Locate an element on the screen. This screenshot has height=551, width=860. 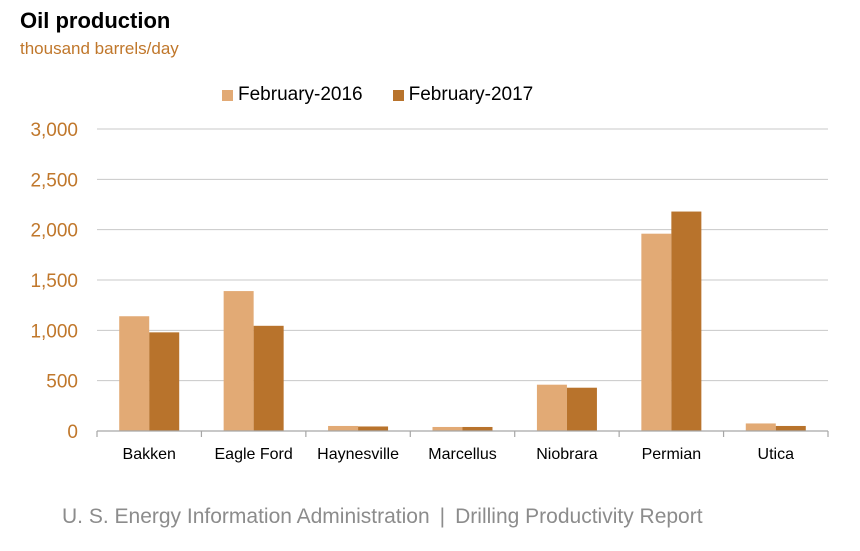
y-tick-label: 1,500 is located at coordinates (54, 281).